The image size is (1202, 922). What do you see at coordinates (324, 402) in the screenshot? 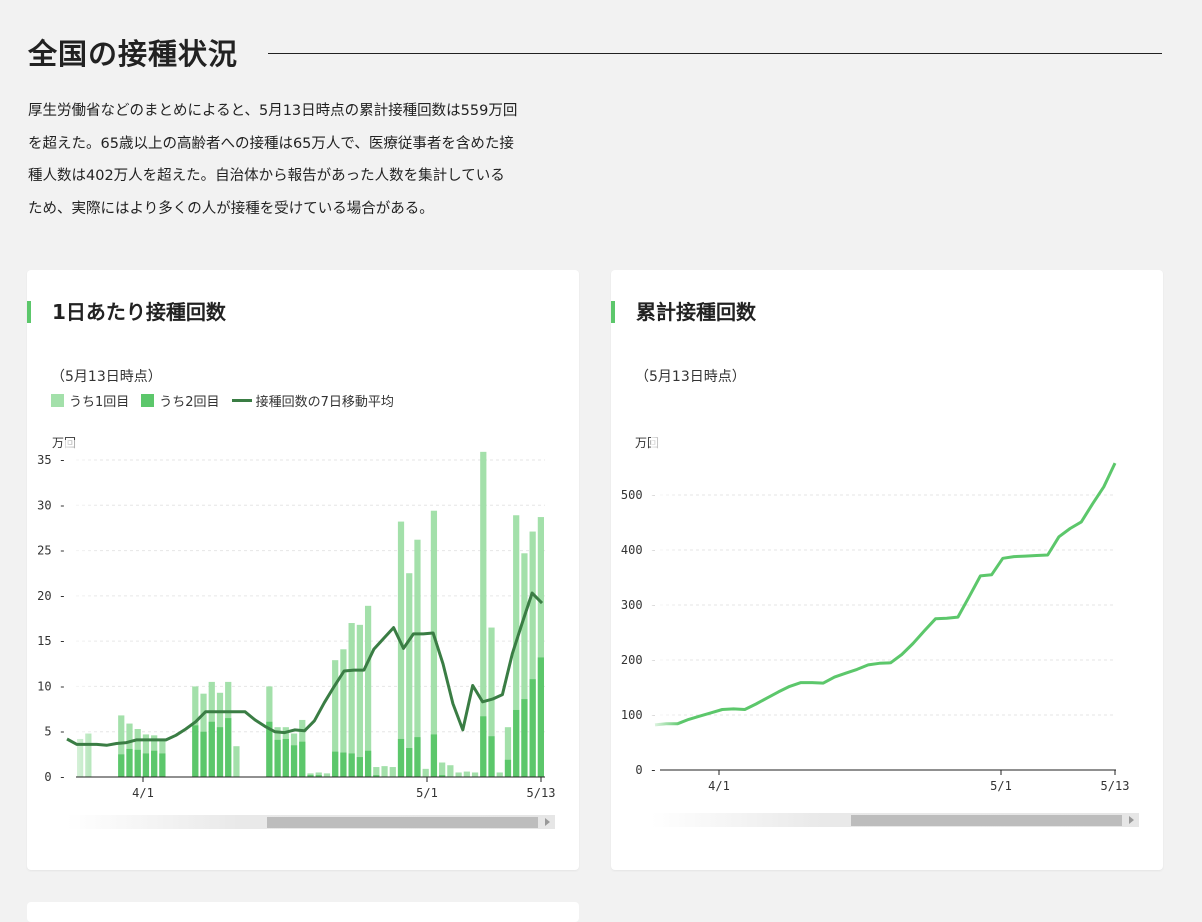
I see `legend-avg-label: 接種回数の7日移動平均` at bounding box center [324, 402].